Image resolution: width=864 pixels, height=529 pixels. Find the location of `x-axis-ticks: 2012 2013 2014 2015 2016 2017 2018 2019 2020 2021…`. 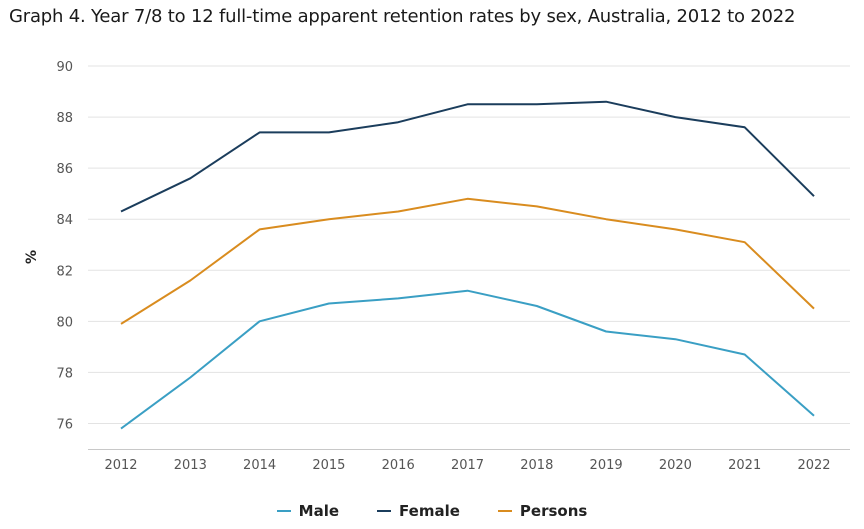

x-axis-ticks: 2012 2013 2014 2015 2016 2017 2018 2019 2020 2021… is located at coordinates (467, 465).